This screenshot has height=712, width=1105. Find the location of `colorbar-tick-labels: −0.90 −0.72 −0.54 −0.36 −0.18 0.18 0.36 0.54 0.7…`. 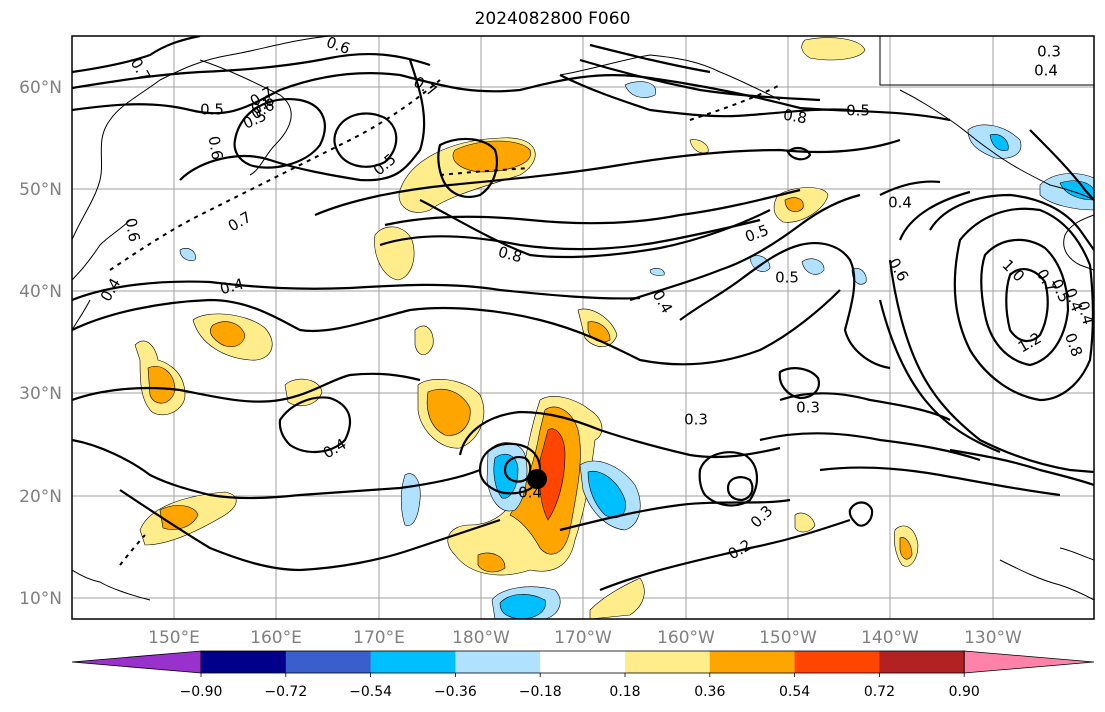

colorbar-tick-labels: −0.90 −0.72 −0.54 −0.36 −0.18 0.18 0.36 0.54 0.7… is located at coordinates (580, 686).